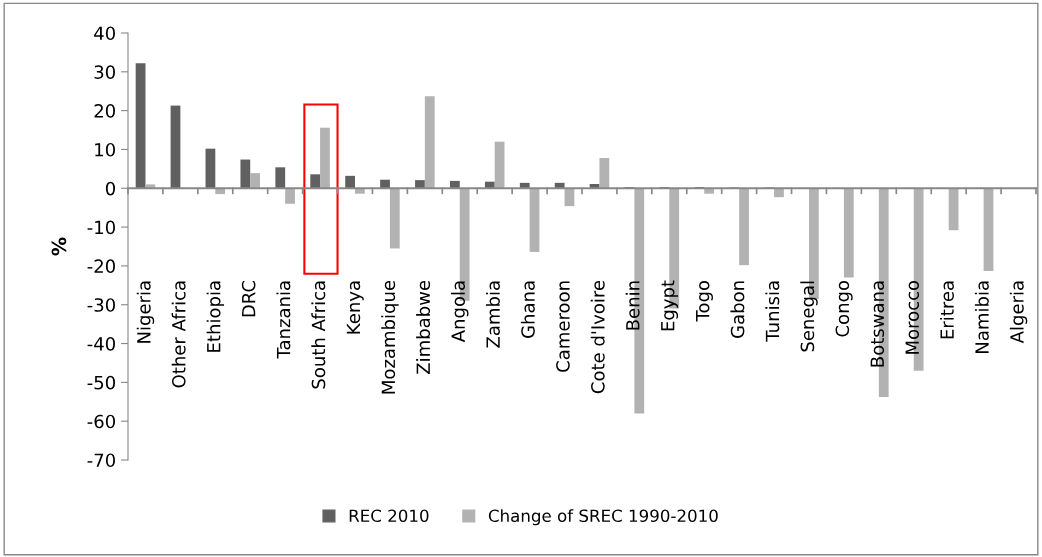 This screenshot has height=557, width=1042. I want to click on x-tick-label: Togo, so click(704, 301).